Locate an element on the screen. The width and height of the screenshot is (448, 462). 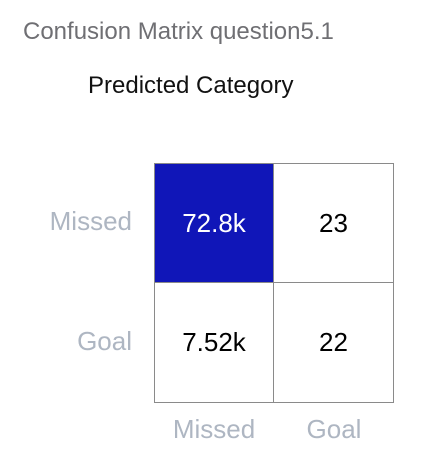
matrix-cell-goal-missed: 7.52k is located at coordinates (214, 342).